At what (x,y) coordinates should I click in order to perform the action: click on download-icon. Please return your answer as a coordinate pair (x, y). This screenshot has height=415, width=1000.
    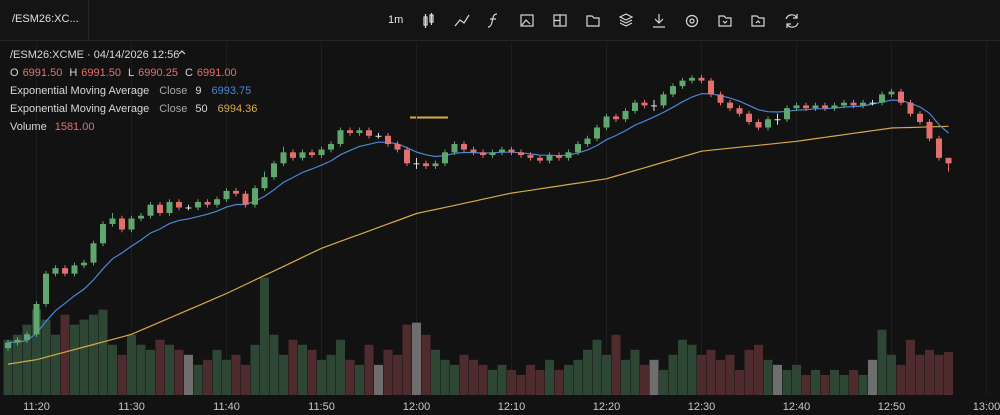
    Looking at the image, I should click on (659, 21).